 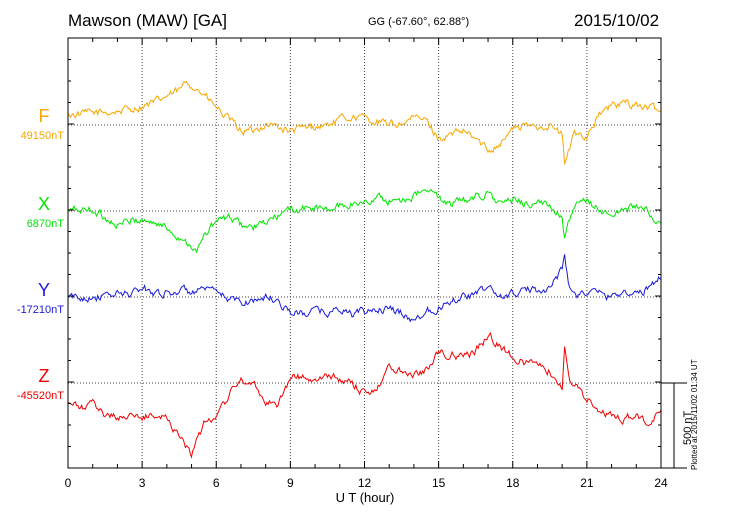 I want to click on coordinates: GG (-67.60°, 62.88°), so click(x=419, y=22).